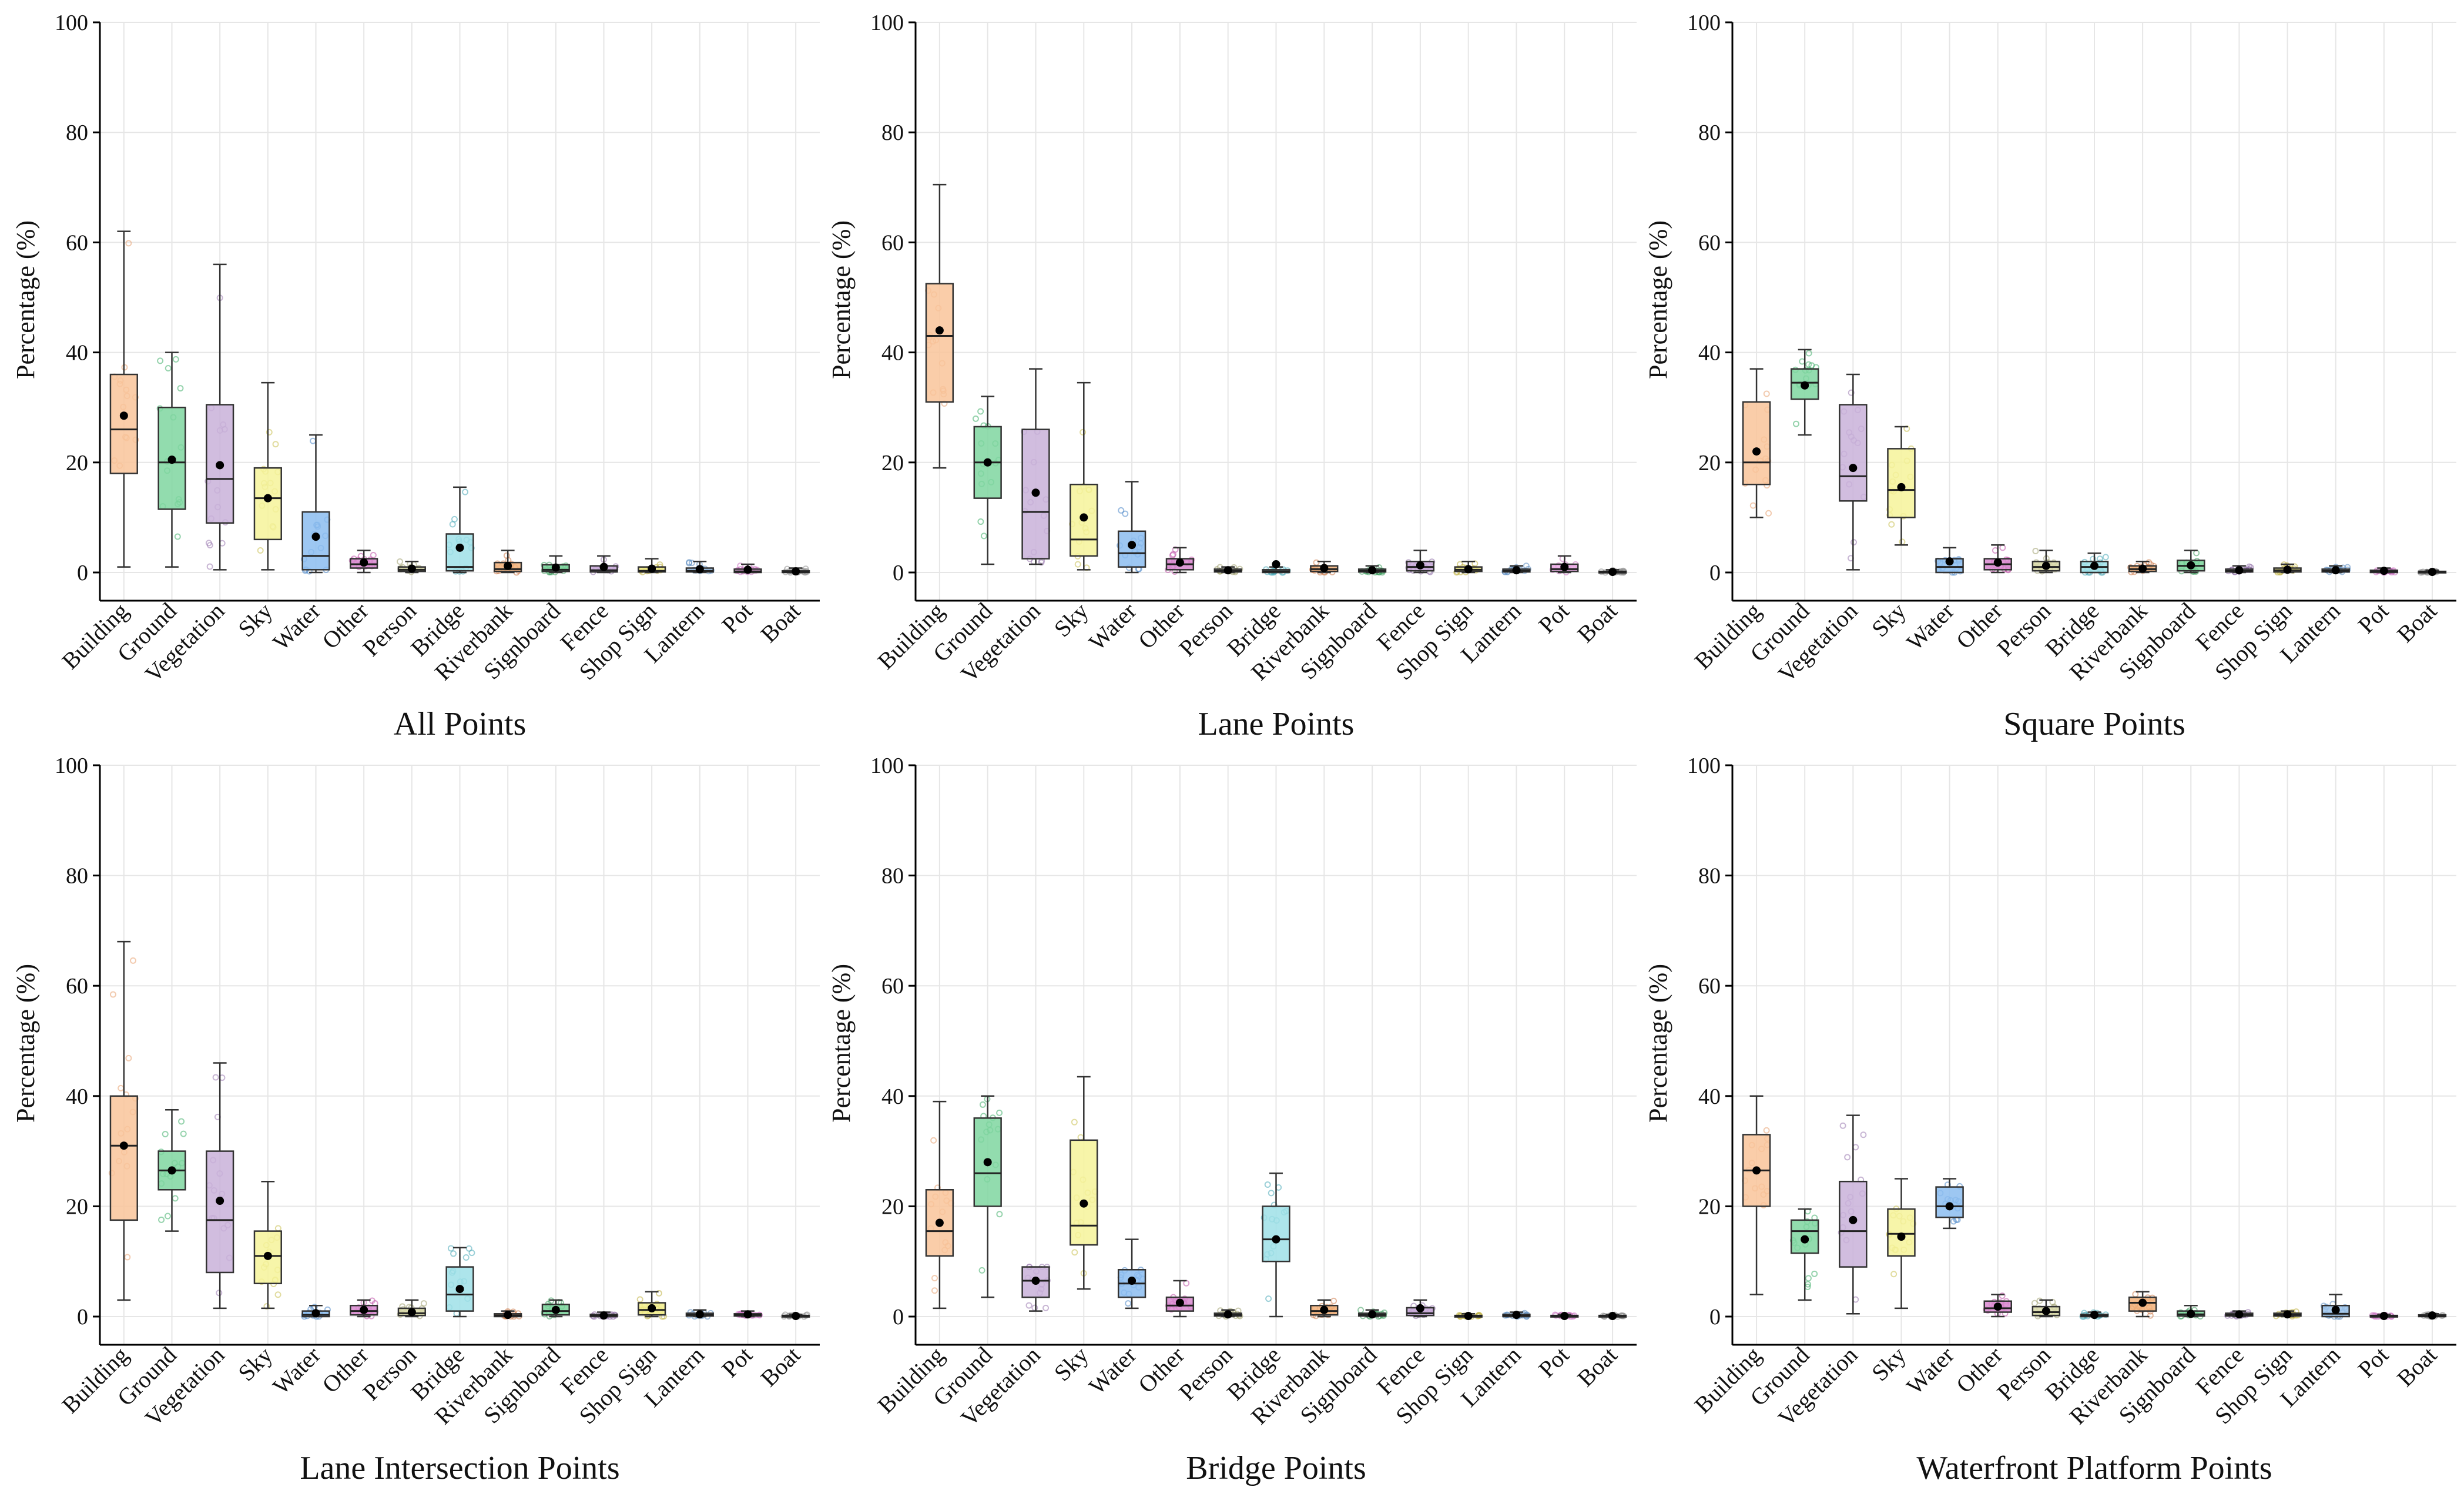 The image size is (2464, 1497). I want to click on box-body, so click(123, 423).